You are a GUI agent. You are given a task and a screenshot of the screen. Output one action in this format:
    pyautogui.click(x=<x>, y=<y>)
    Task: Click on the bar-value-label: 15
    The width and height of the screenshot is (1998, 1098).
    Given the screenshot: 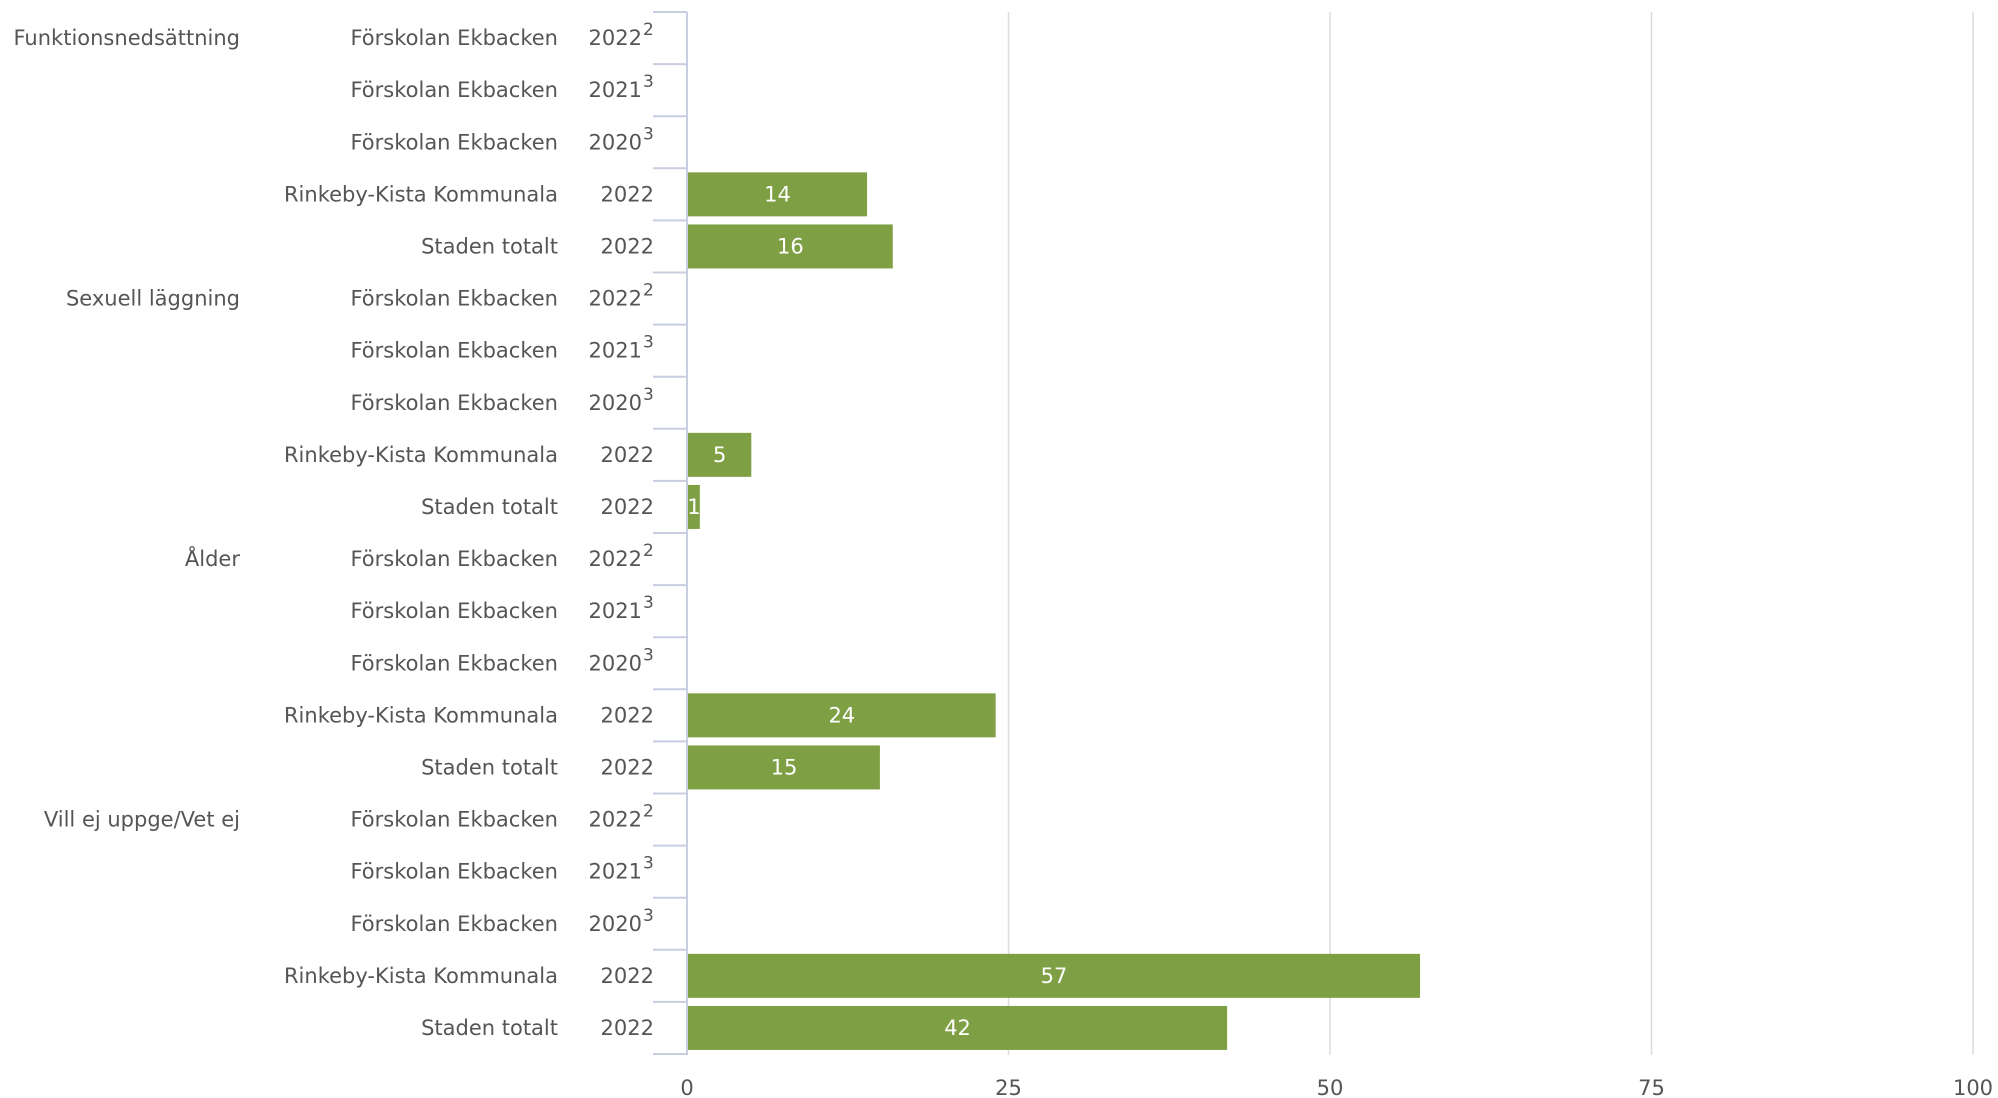 What is the action you would take?
    pyautogui.click(x=784, y=767)
    